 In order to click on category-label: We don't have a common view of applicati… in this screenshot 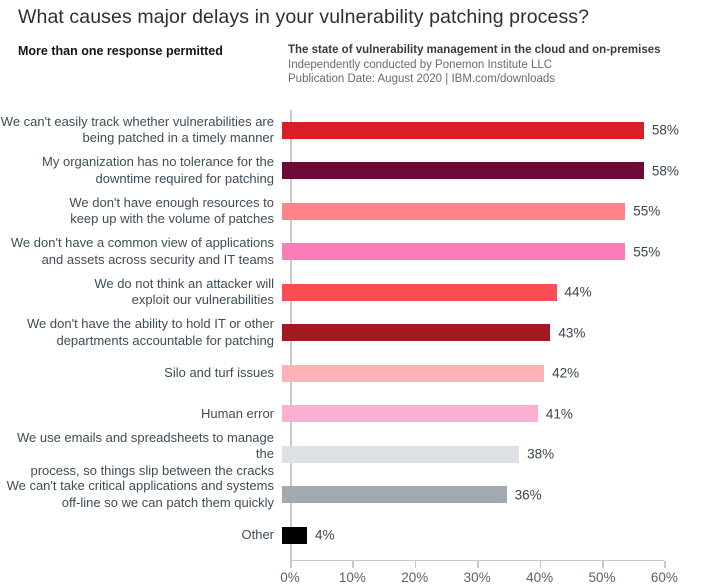, I will do `click(142, 251)`.